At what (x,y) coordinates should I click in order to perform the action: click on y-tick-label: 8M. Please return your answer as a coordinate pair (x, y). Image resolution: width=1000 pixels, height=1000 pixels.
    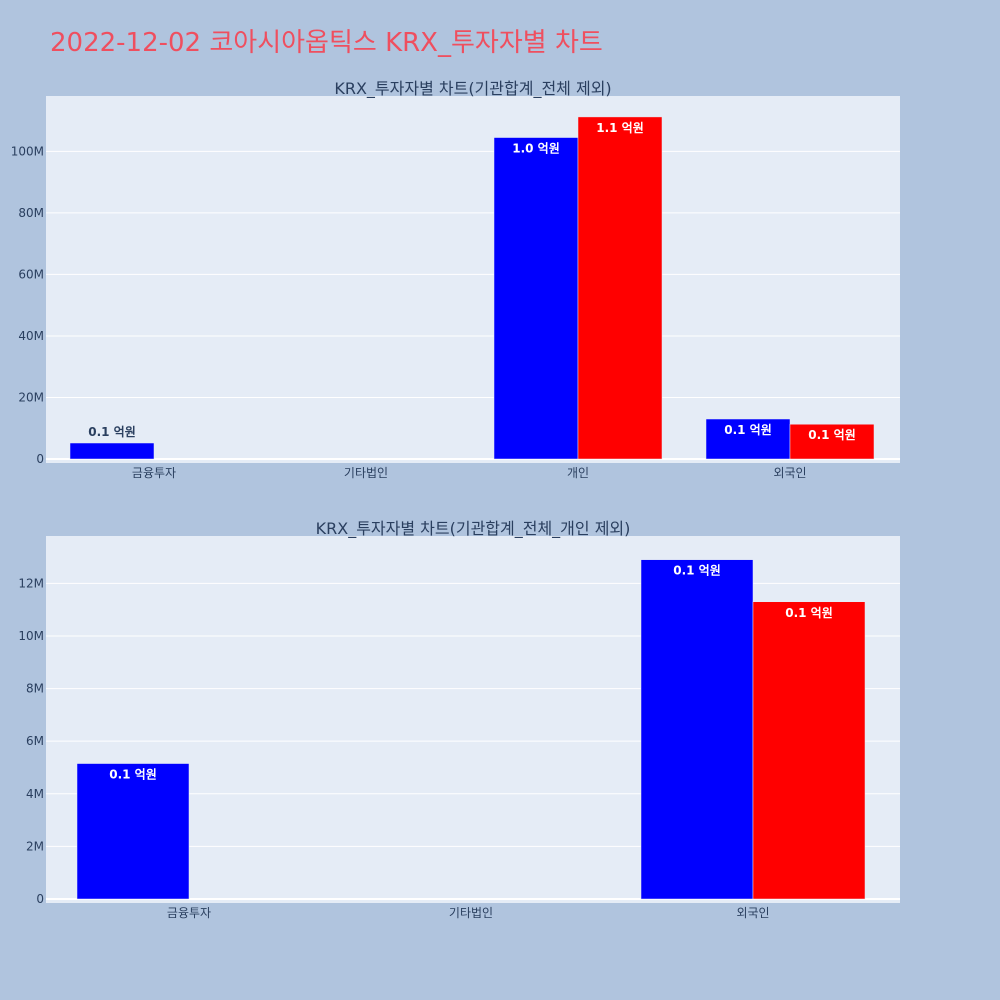
    Looking at the image, I should click on (35, 689).